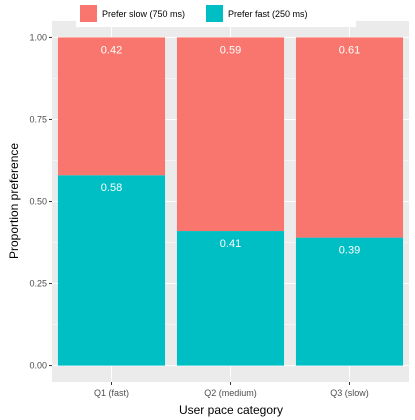 Image resolution: width=415 pixels, height=420 pixels. I want to click on x-axis-title: User pace category, so click(231, 410).